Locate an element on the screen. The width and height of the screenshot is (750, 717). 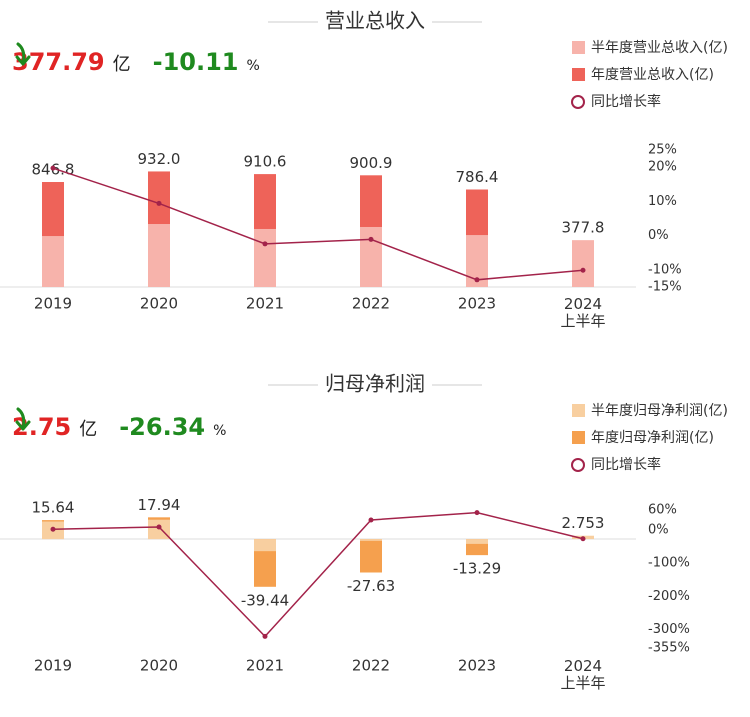
data-label: 910.6 is located at coordinates (265, 162).